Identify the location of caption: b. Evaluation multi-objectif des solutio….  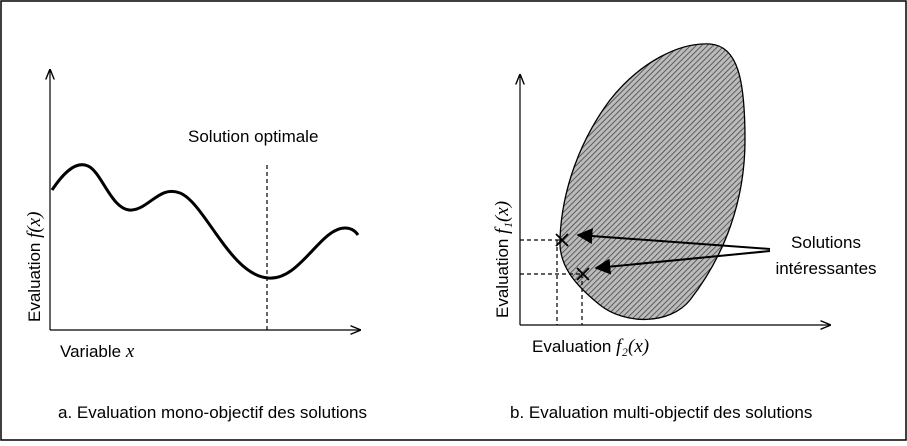
(661, 412).